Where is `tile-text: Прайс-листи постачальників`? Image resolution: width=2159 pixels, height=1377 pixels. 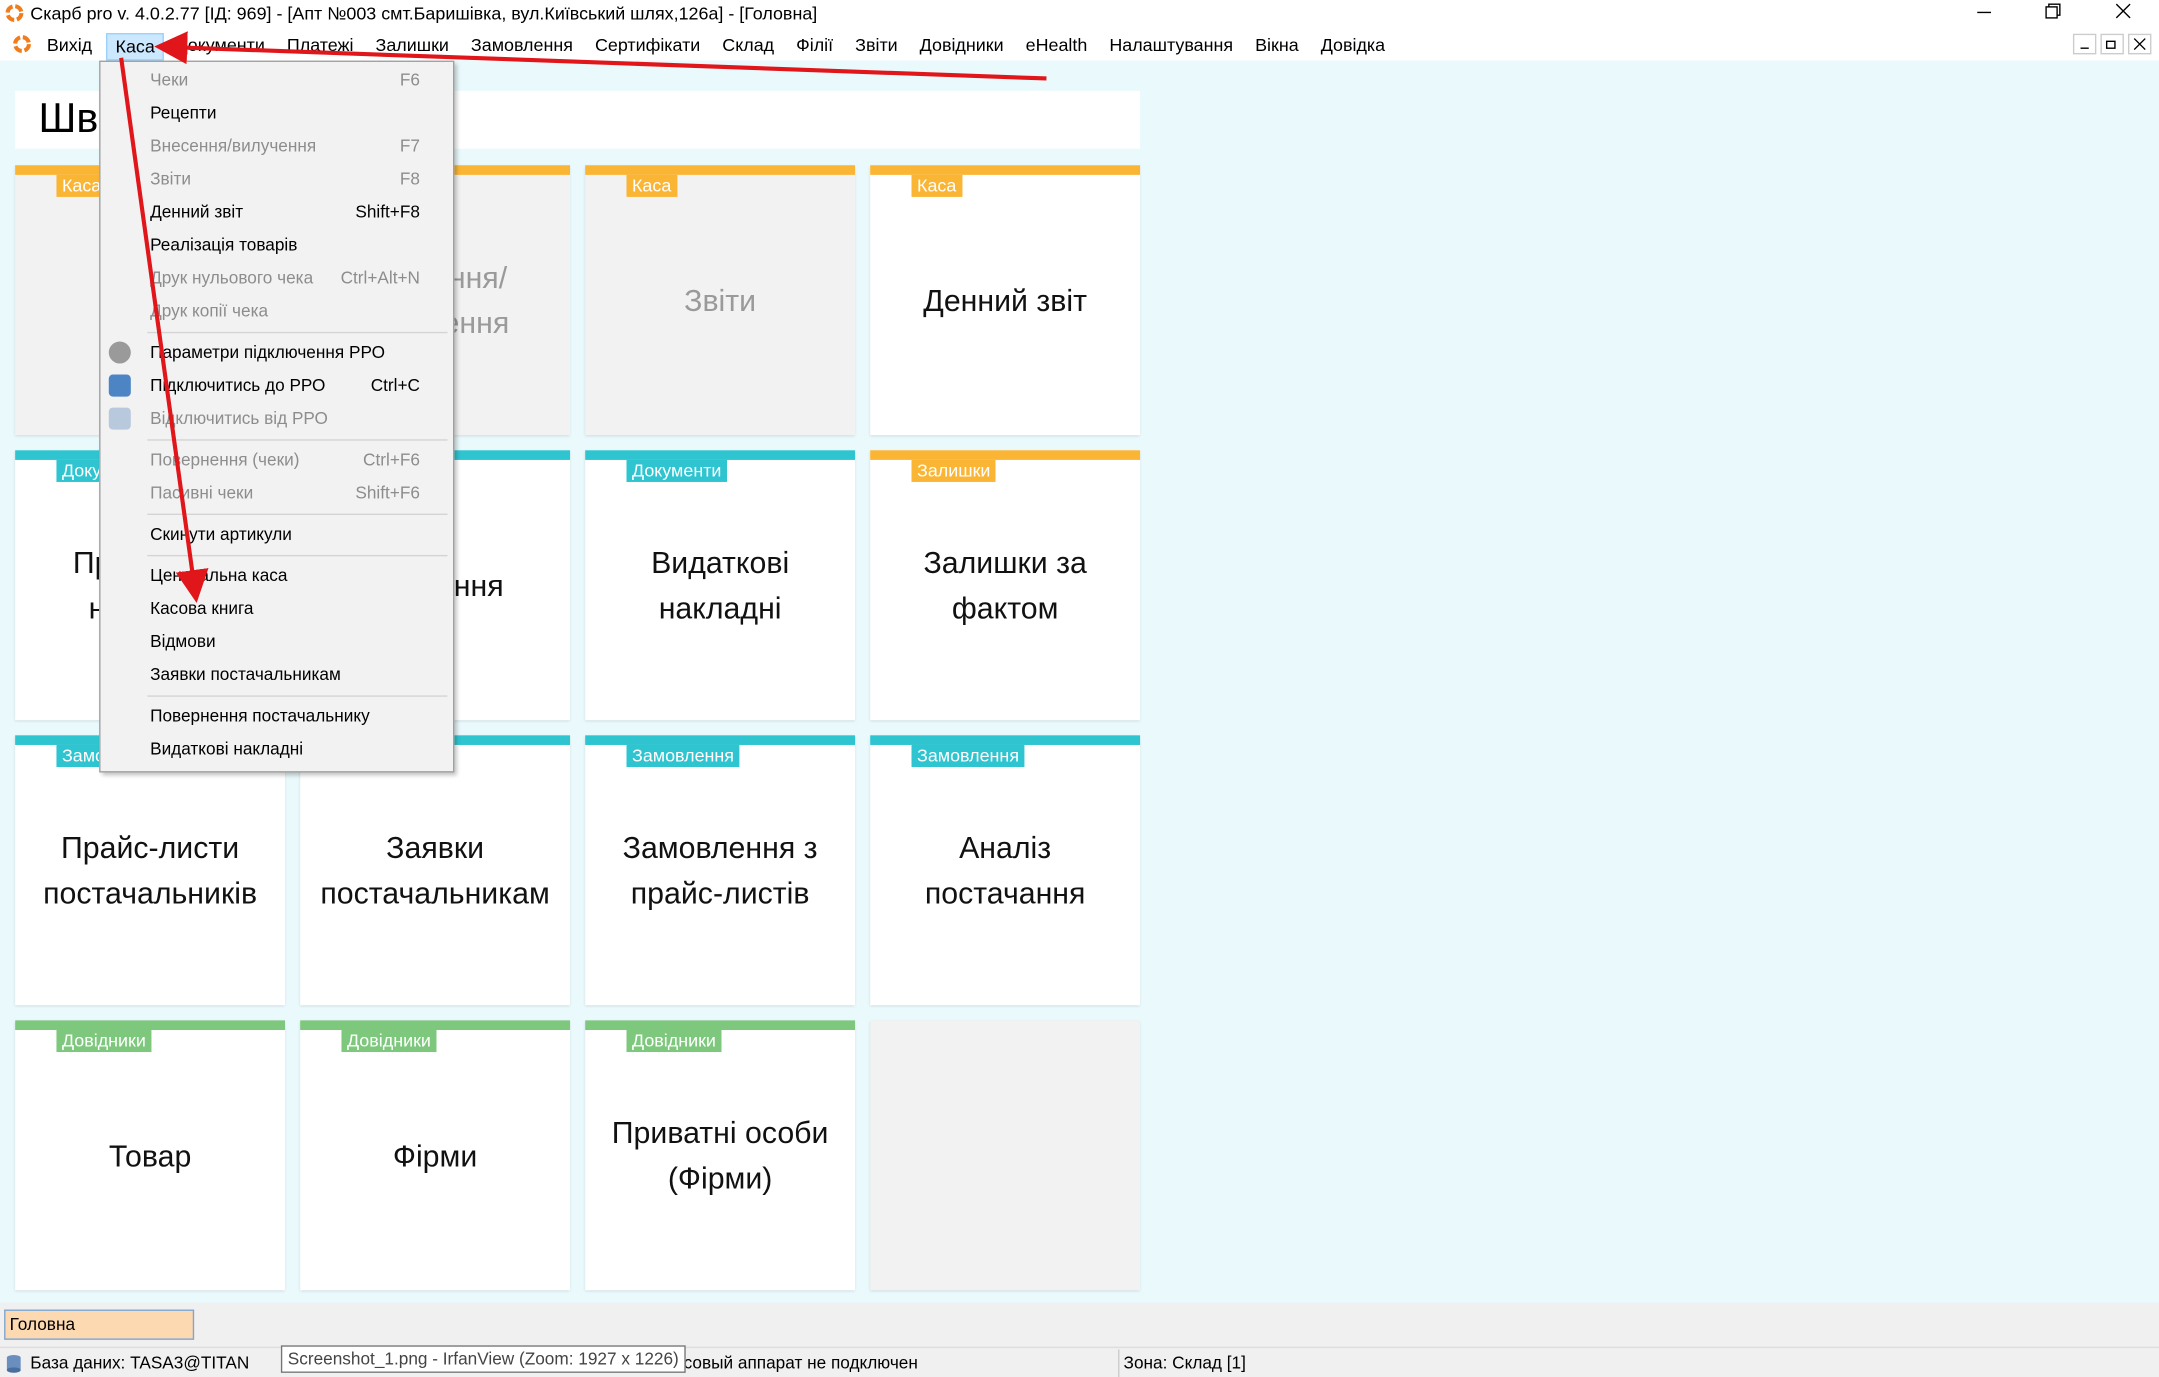 tile-text: Прайс-листи постачальників is located at coordinates (150, 870).